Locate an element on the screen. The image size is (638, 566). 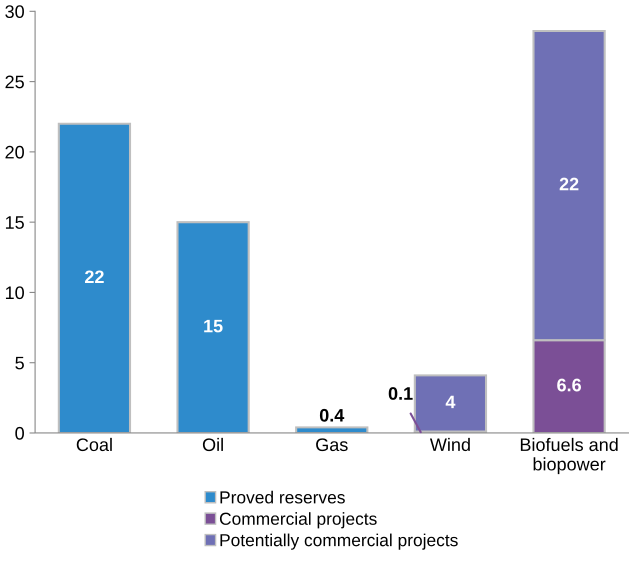
data-label: 15 is located at coordinates (213, 326).